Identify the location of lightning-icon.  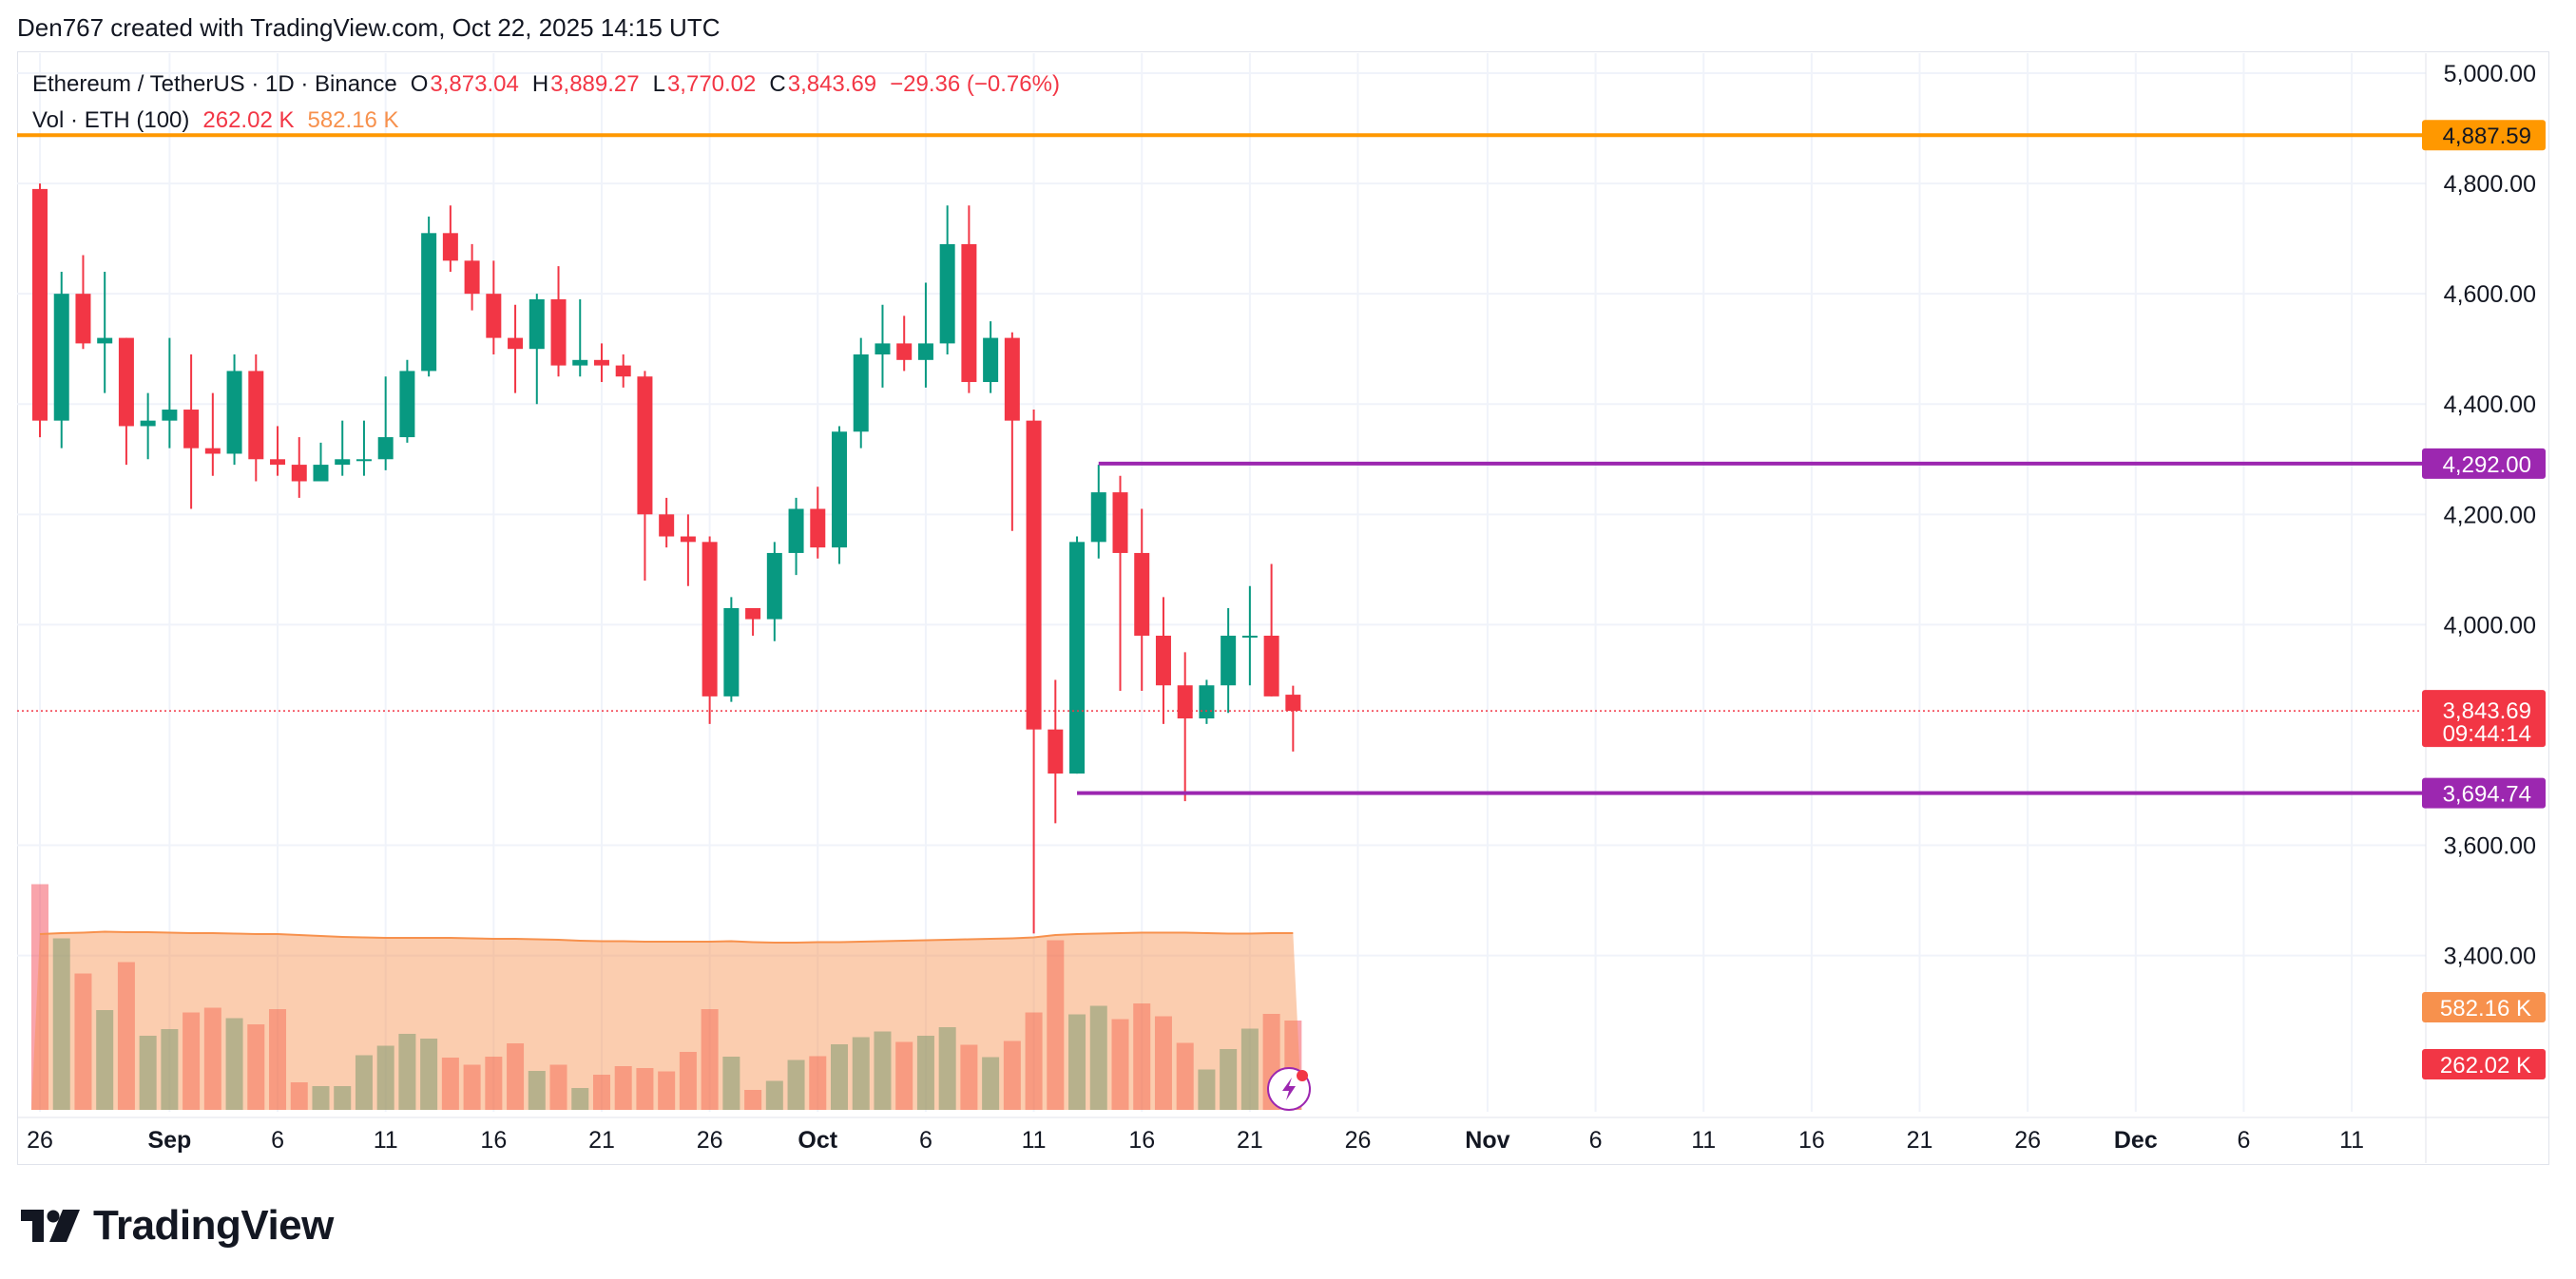
(1289, 1089).